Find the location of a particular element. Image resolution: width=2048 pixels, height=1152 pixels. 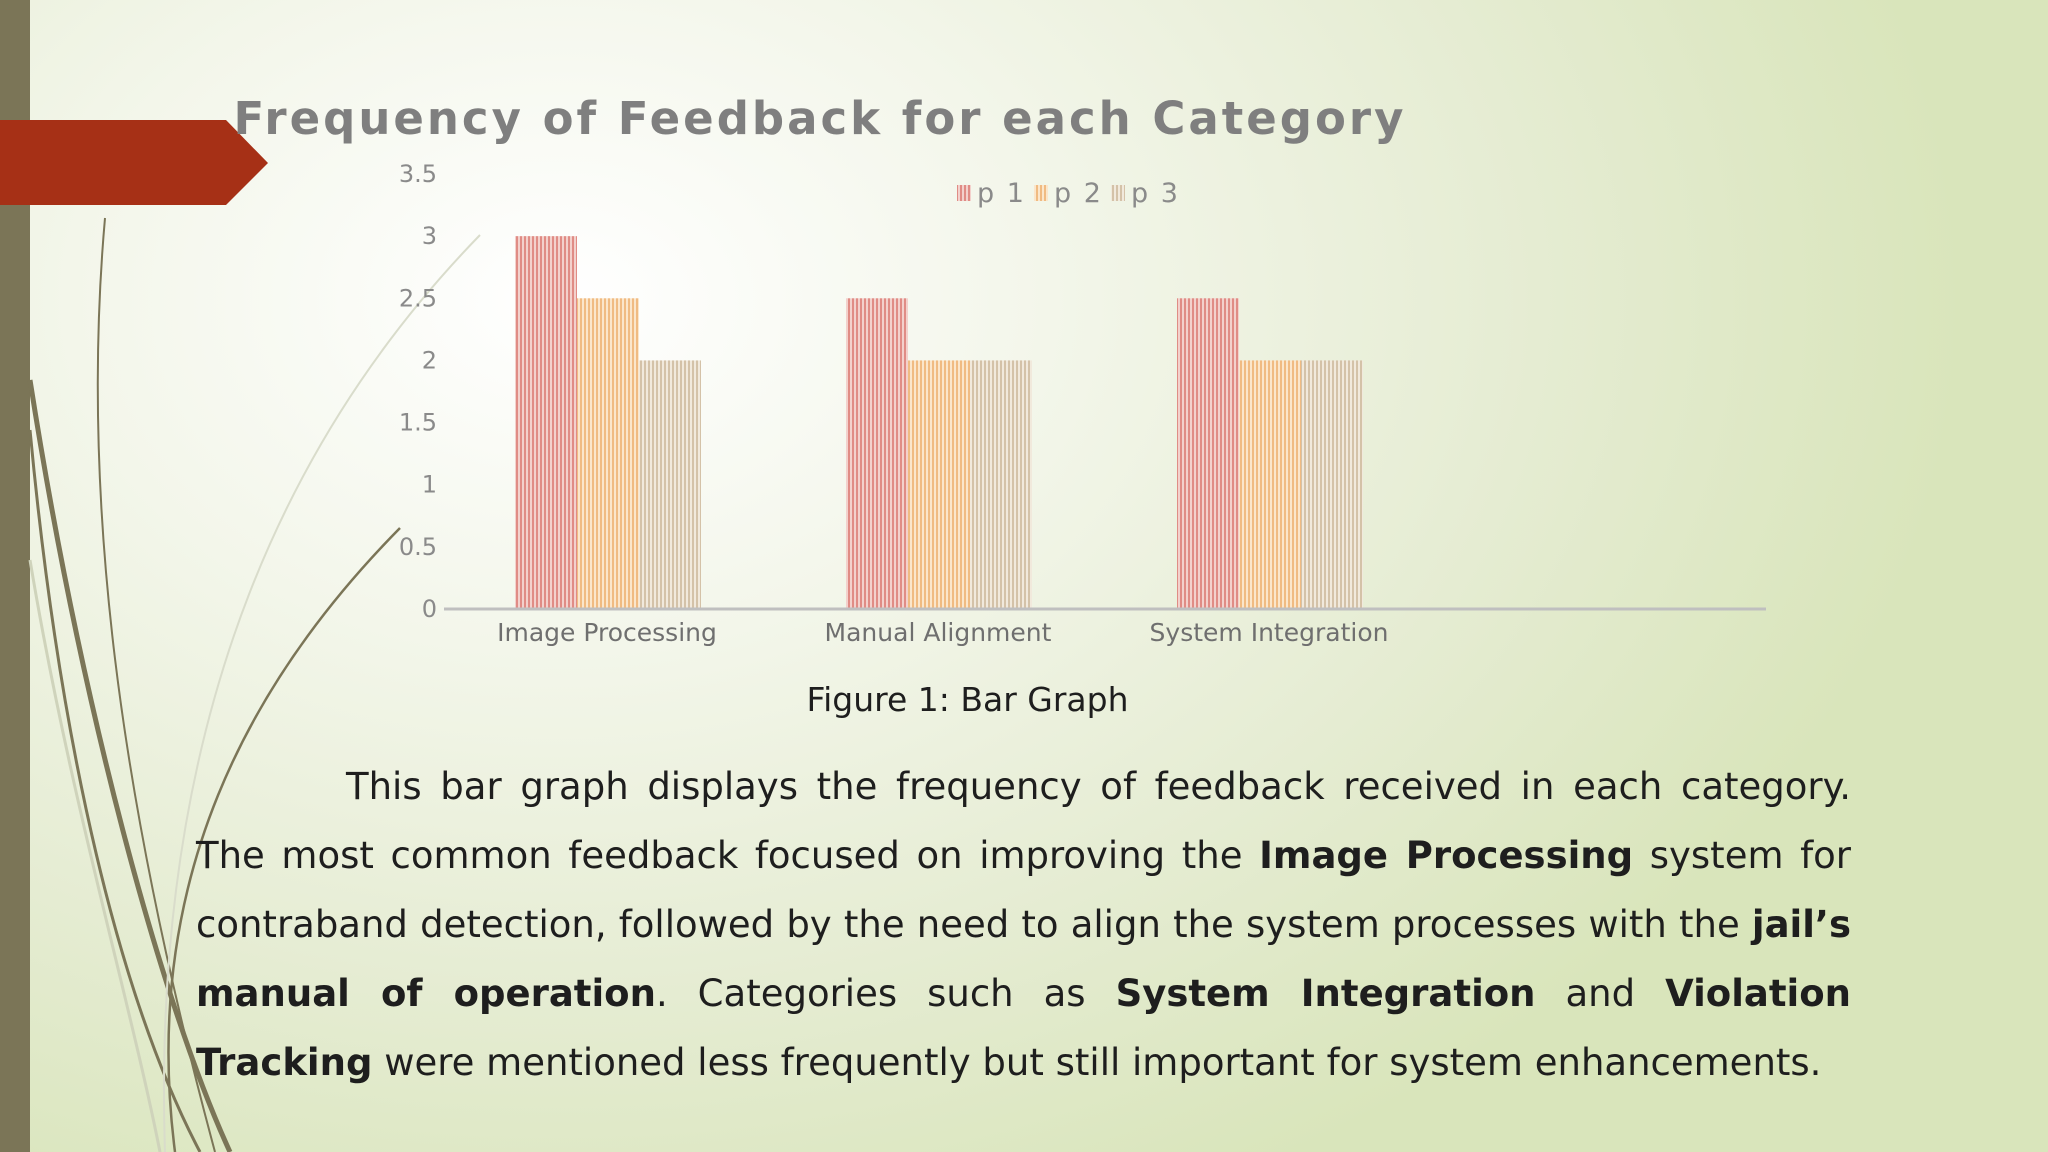

x-category-label: Image Processing is located at coordinates (607, 632).